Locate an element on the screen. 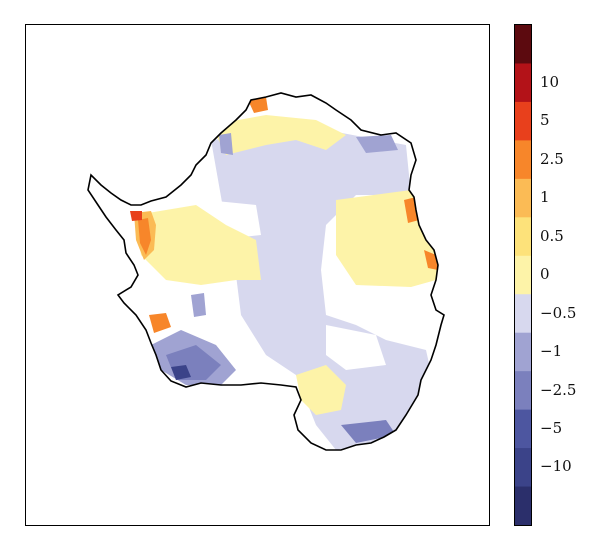 The width and height of the screenshot is (600, 551). colorbar is located at coordinates (523, 275).